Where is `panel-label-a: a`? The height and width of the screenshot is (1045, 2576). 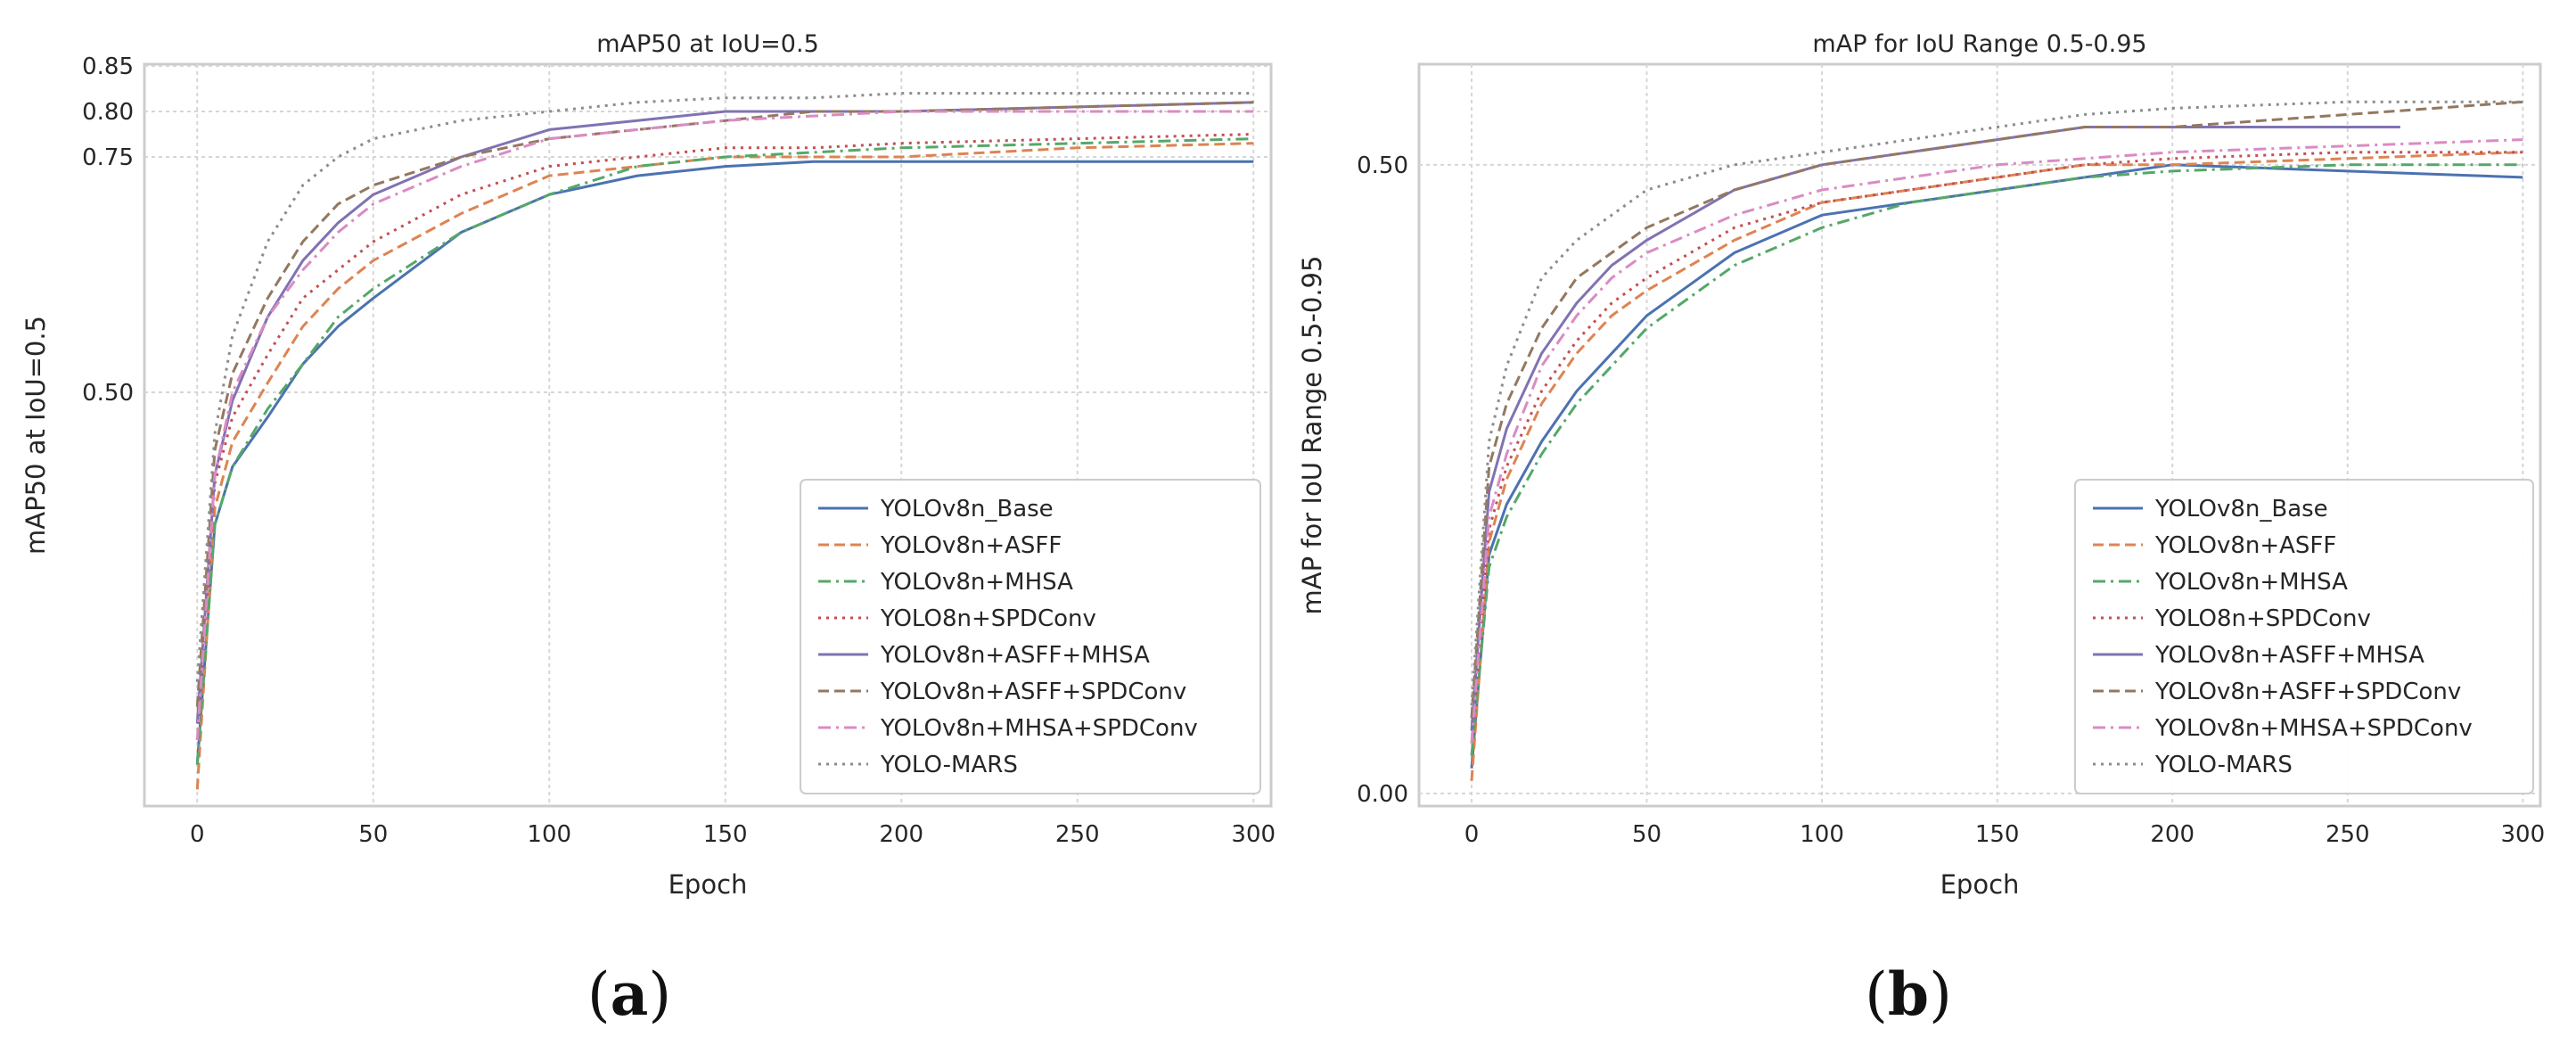
panel-label-a: a is located at coordinates (630, 994).